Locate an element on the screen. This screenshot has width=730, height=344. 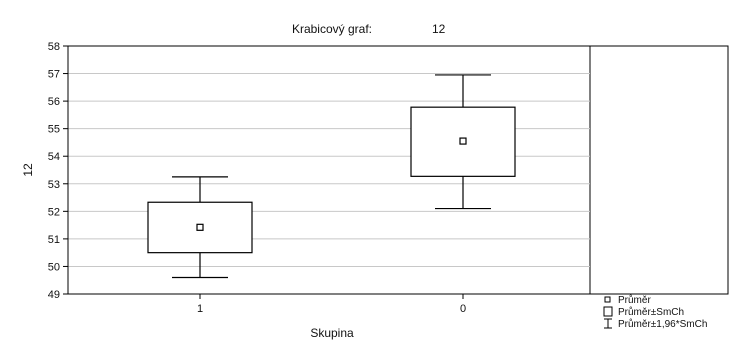
legend-label: Průměr is located at coordinates (634, 300).